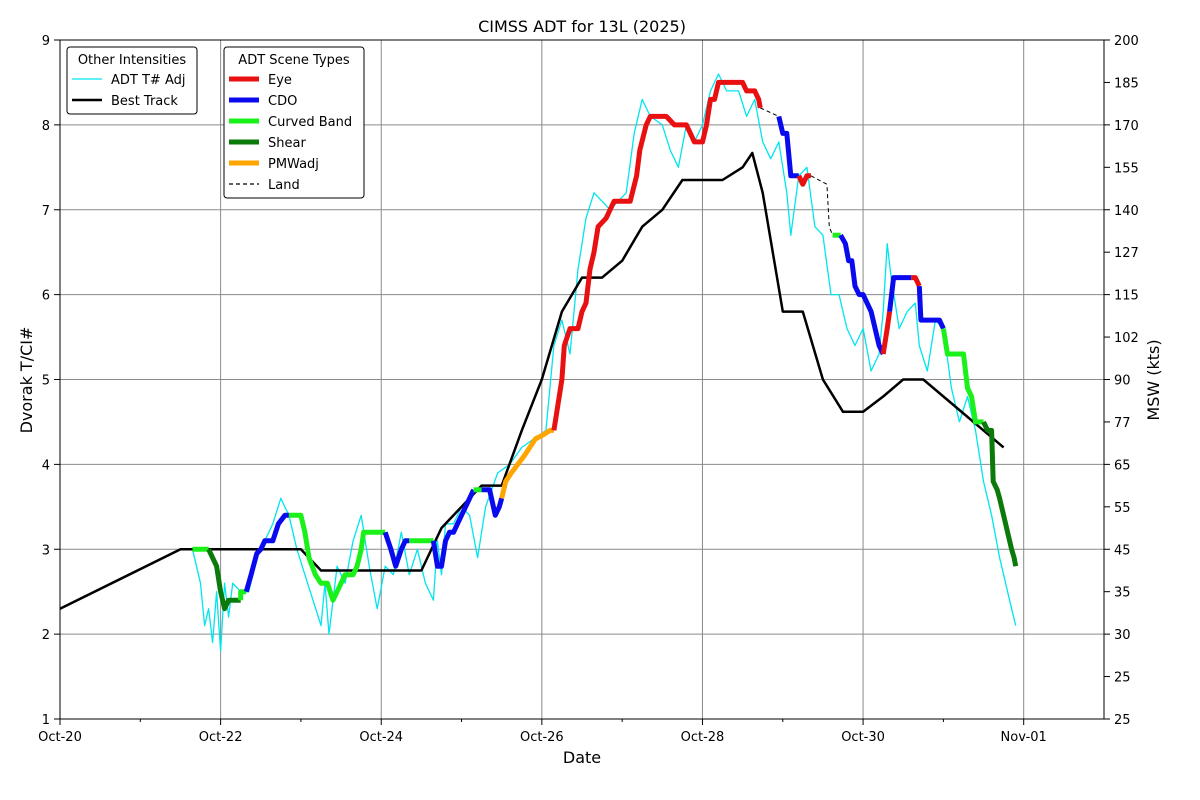 The height and width of the screenshot is (800, 1200). What do you see at coordinates (1122, 550) in the screenshot?
I see `y-right-tick-label: 45` at bounding box center [1122, 550].